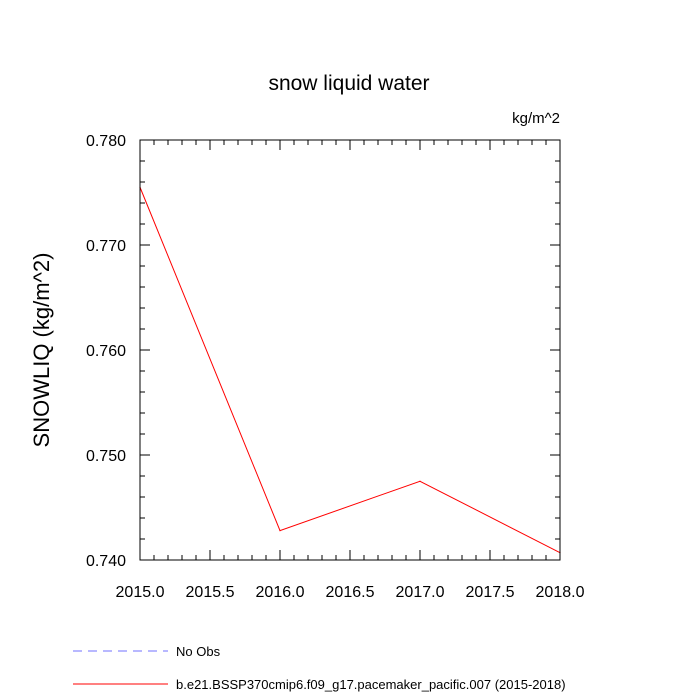 This screenshot has height=700, width=700. Describe the element at coordinates (106, 246) in the screenshot. I see `y-tick-label: 0.770` at that location.